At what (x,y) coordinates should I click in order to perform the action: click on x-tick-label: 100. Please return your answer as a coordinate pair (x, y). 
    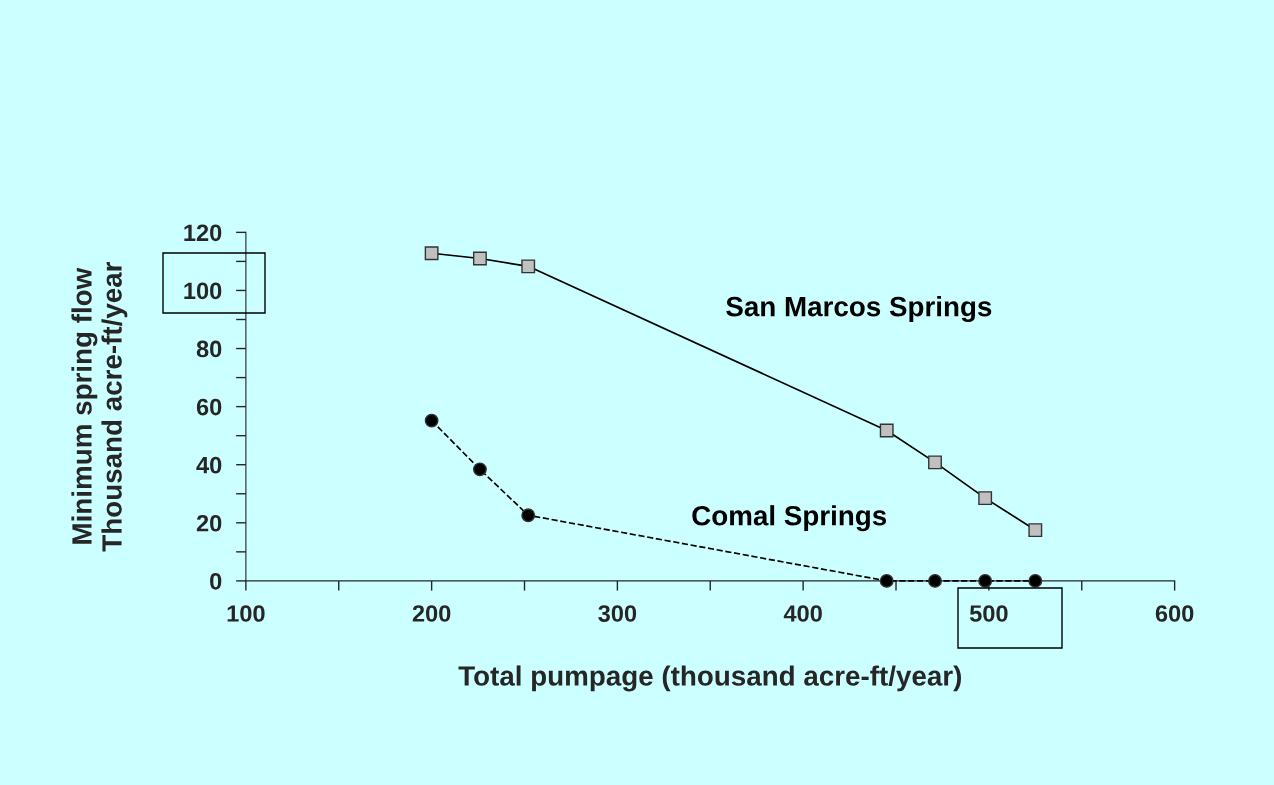
    Looking at the image, I should click on (246, 613).